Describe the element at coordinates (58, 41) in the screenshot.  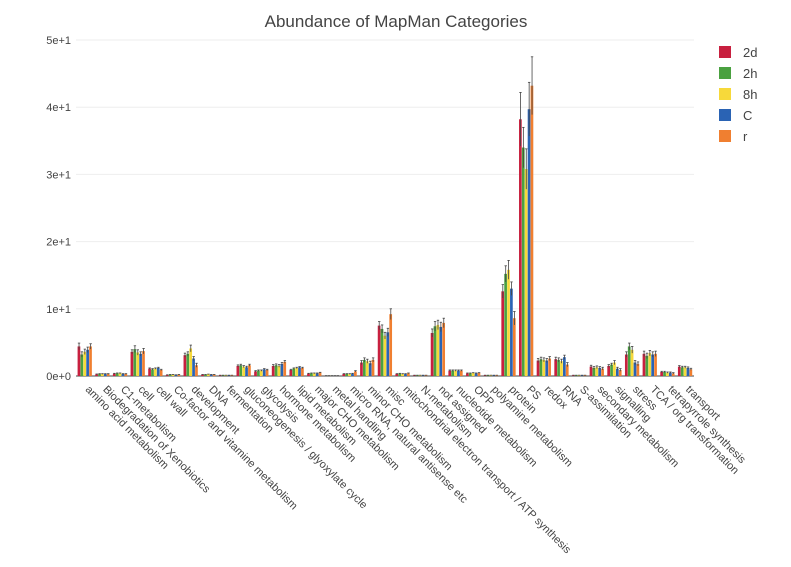
I see `y-tick-label: 5e+1` at that location.